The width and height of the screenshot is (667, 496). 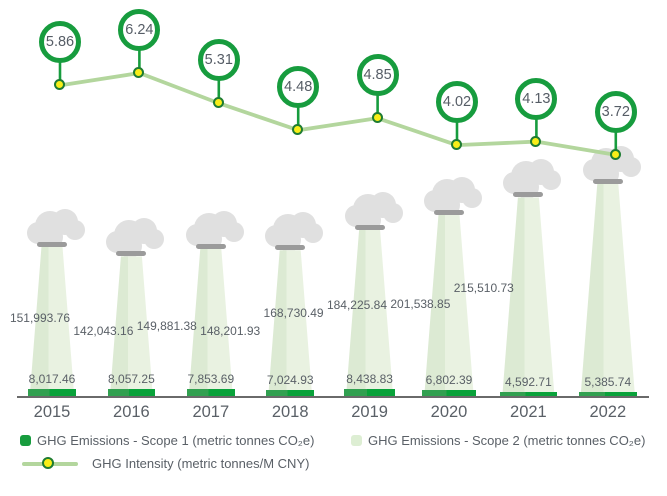 I want to click on x-axis-line, so click(x=333, y=397).